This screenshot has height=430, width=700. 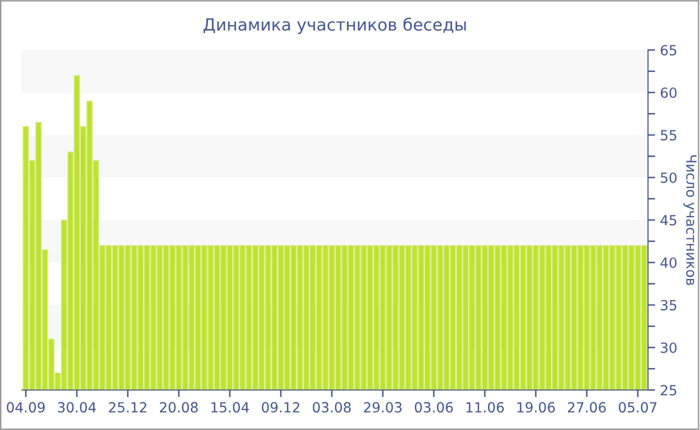 What do you see at coordinates (485, 407) in the screenshot?
I see `x-tick-label: 11.06` at bounding box center [485, 407].